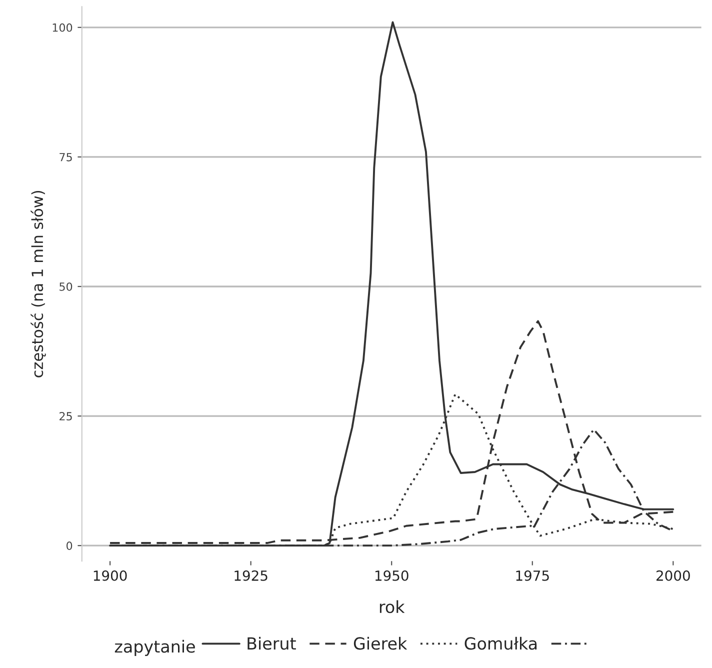  Describe the element at coordinates (154, 648) in the screenshot. I see `legend-title: zapytanie` at that location.